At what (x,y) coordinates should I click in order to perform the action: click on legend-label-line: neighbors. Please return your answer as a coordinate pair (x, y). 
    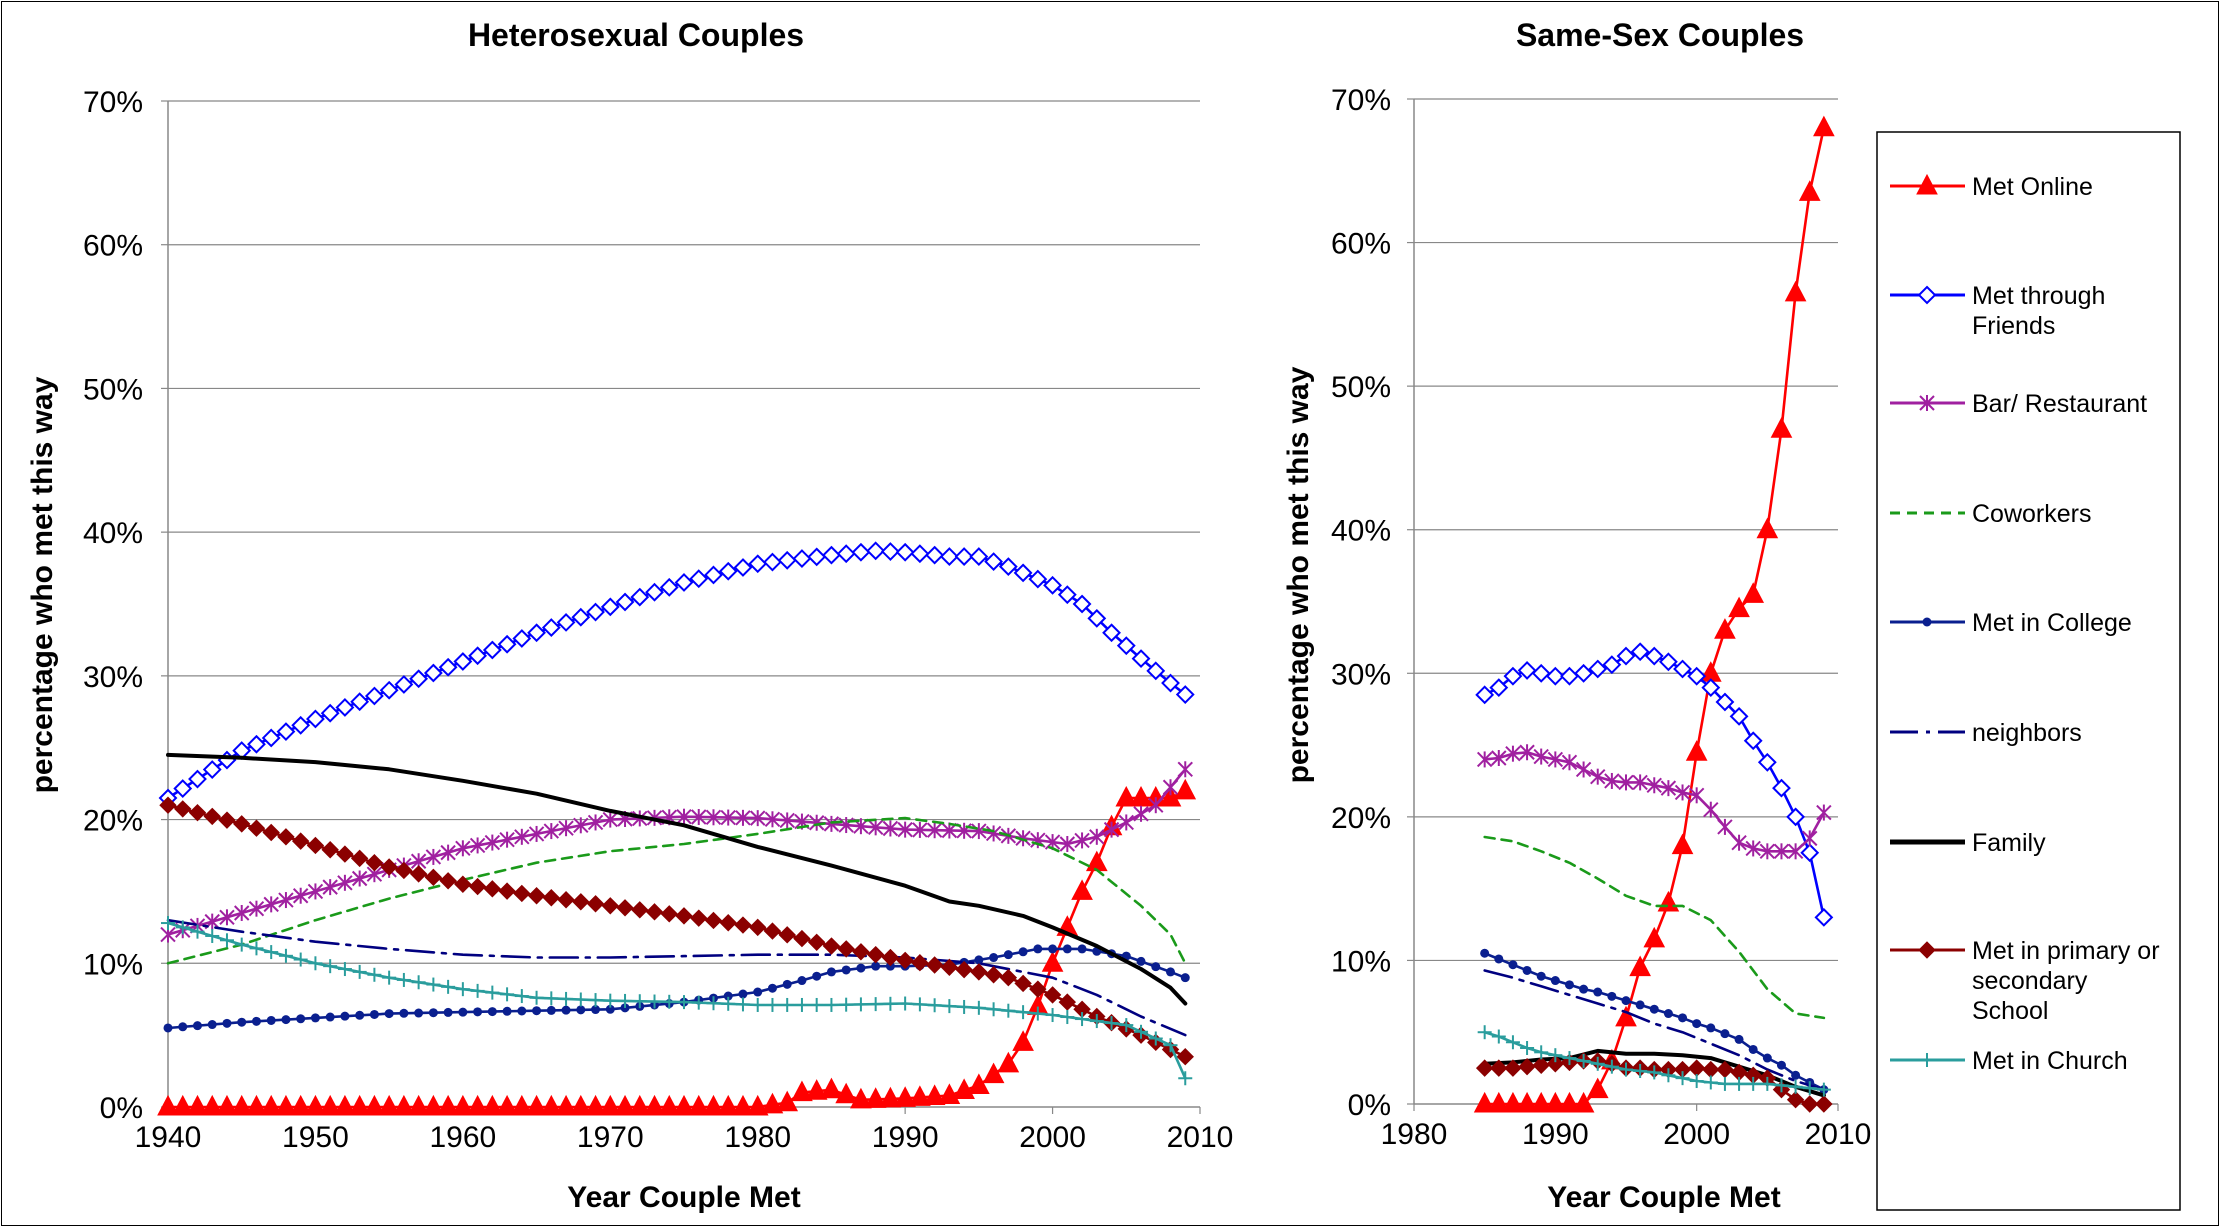
    Looking at the image, I should click on (2027, 733).